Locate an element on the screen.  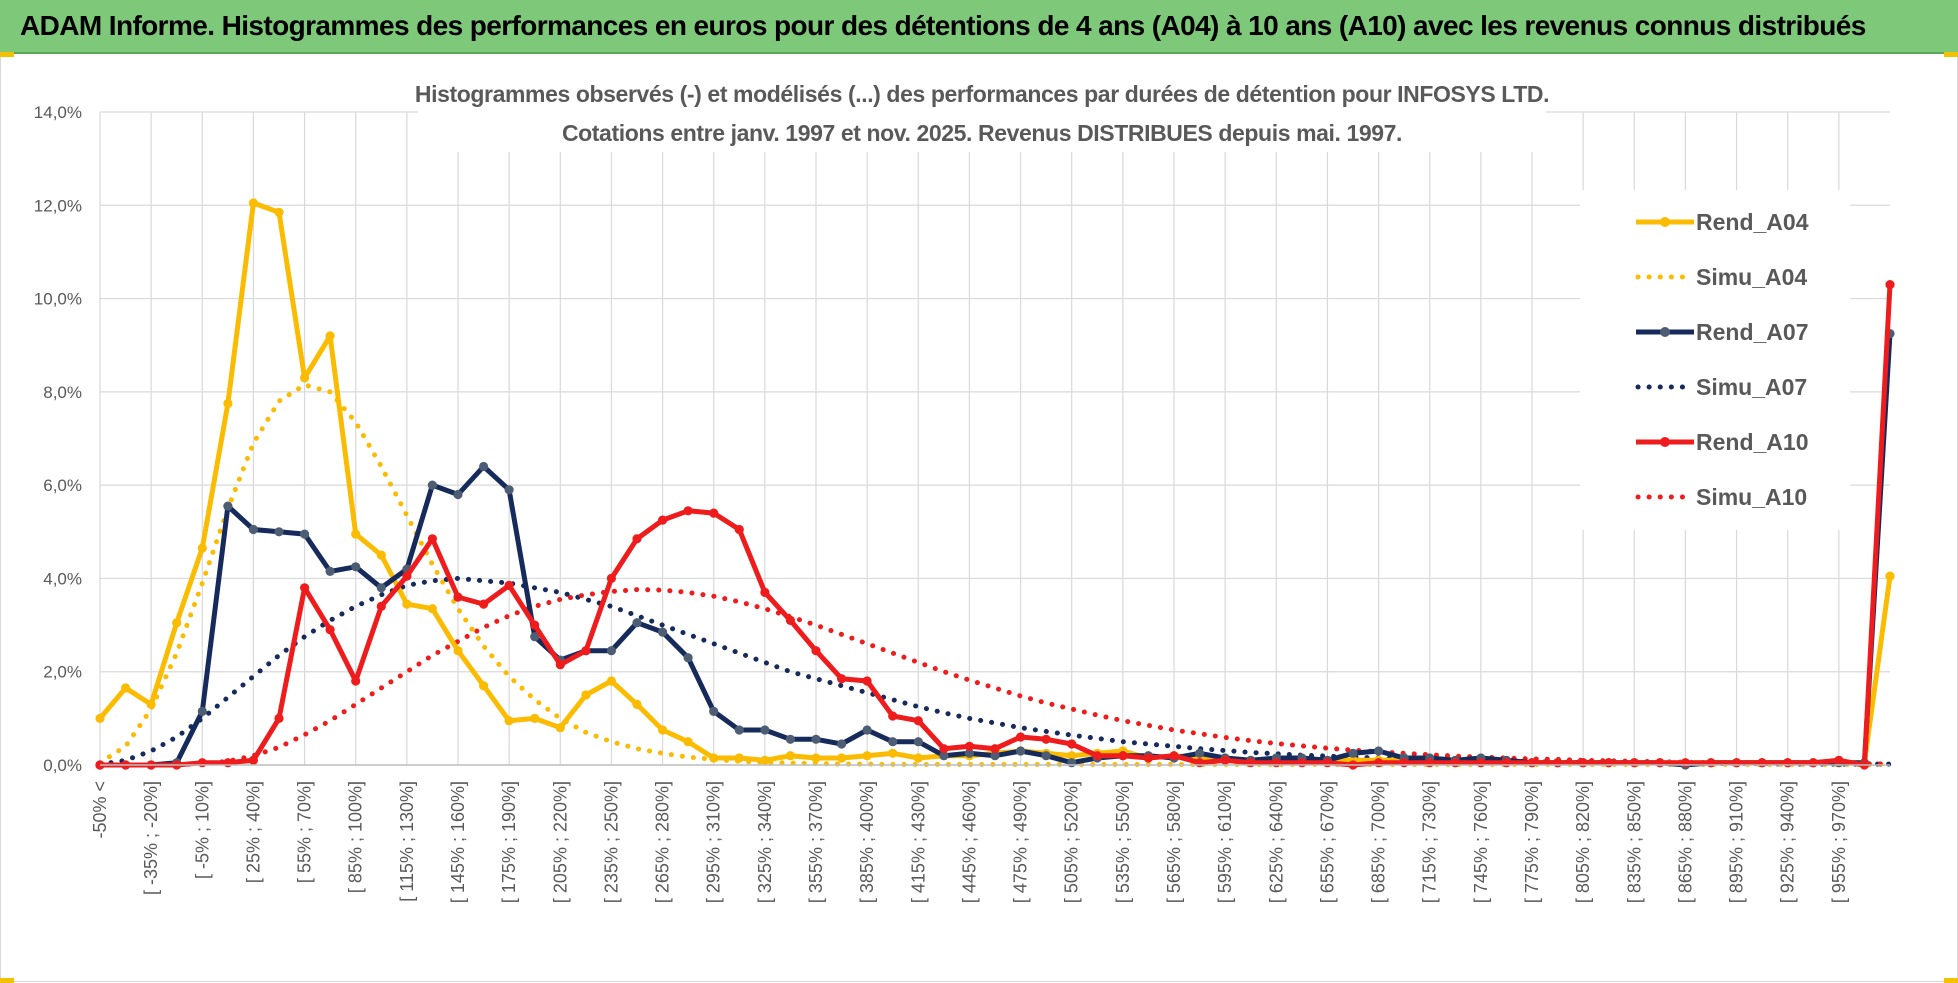
legend-item-rend-a04: Rend_A04 is located at coordinates (1722, 222).